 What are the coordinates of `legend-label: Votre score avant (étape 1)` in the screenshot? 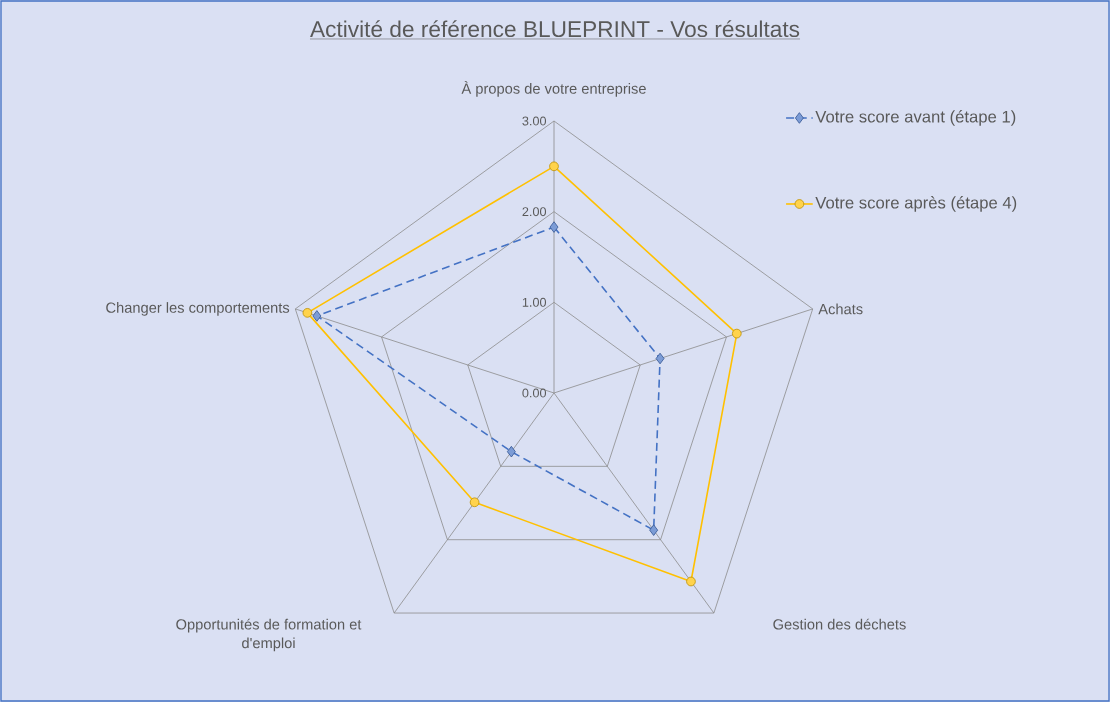 It's located at (915, 118).